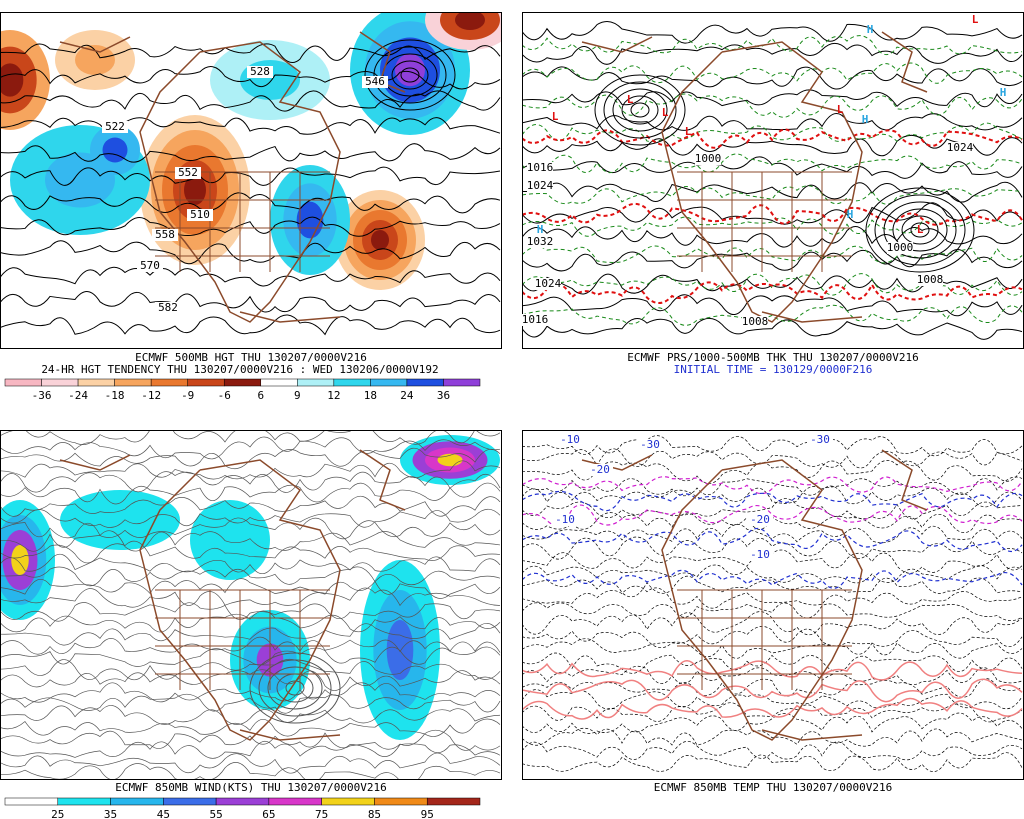 The height and width of the screenshot is (819, 1024). Describe the element at coordinates (188, 172) in the screenshot. I see `contour-label: 552` at that location.